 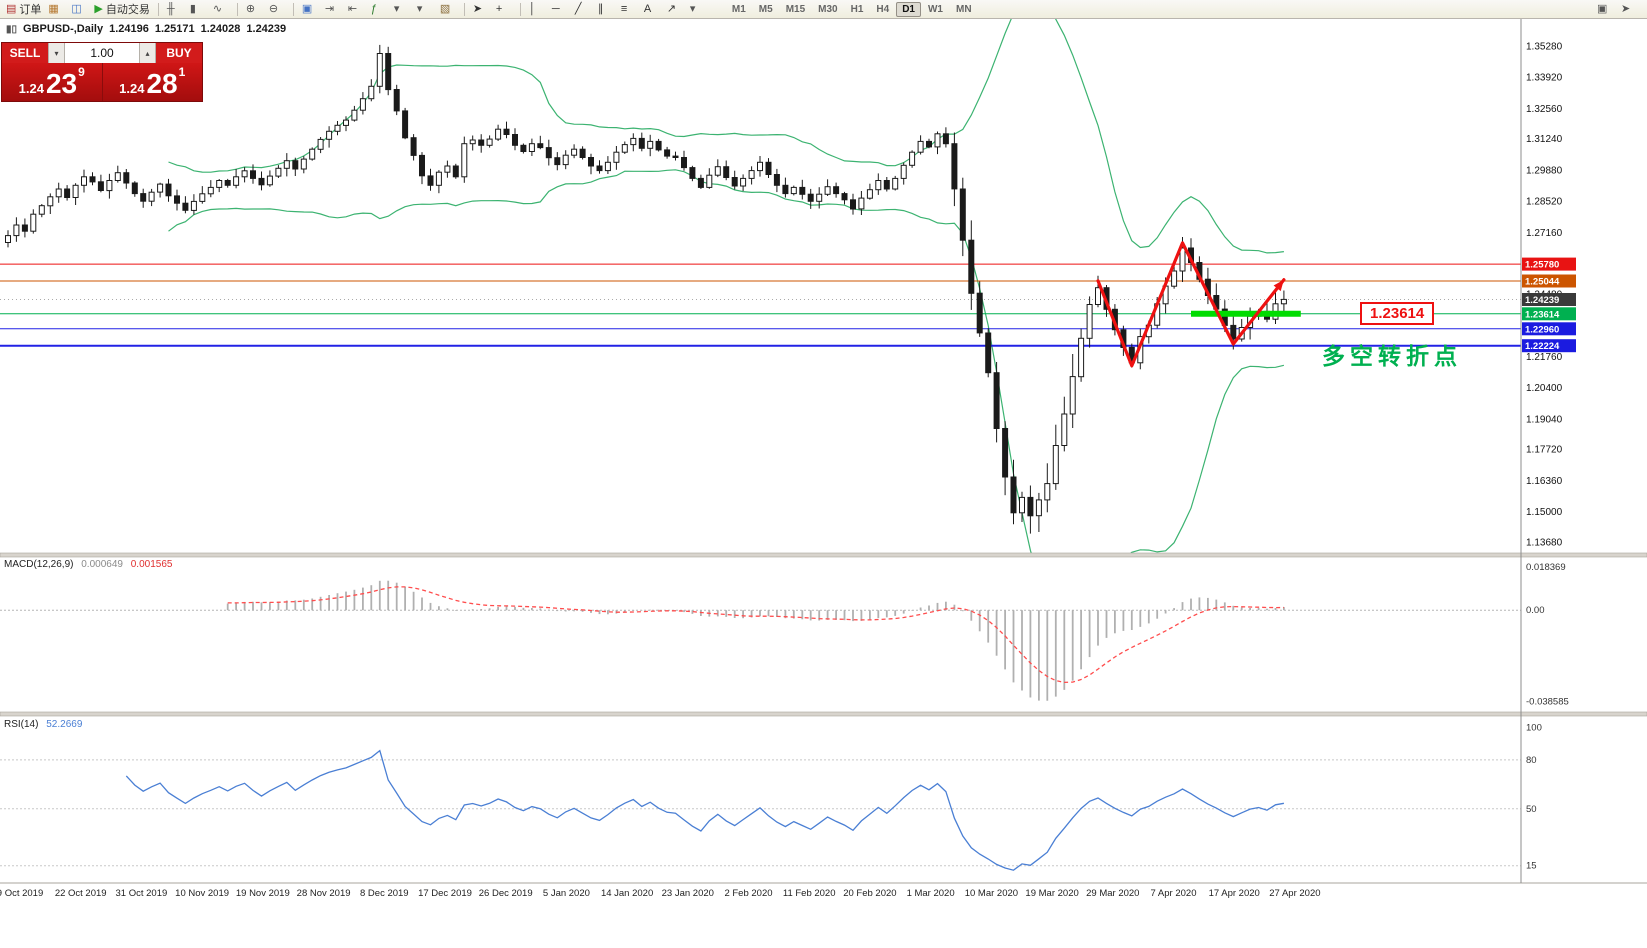 What do you see at coordinates (908, 9) in the screenshot?
I see `timeframe-d1-button: D1` at bounding box center [908, 9].